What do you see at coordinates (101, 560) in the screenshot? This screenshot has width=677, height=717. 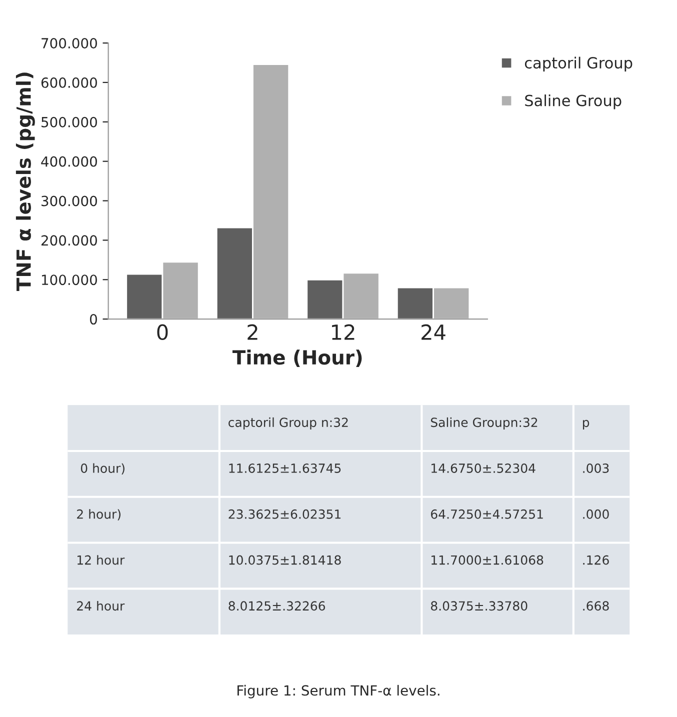 I see `text: 12 hour` at bounding box center [101, 560].